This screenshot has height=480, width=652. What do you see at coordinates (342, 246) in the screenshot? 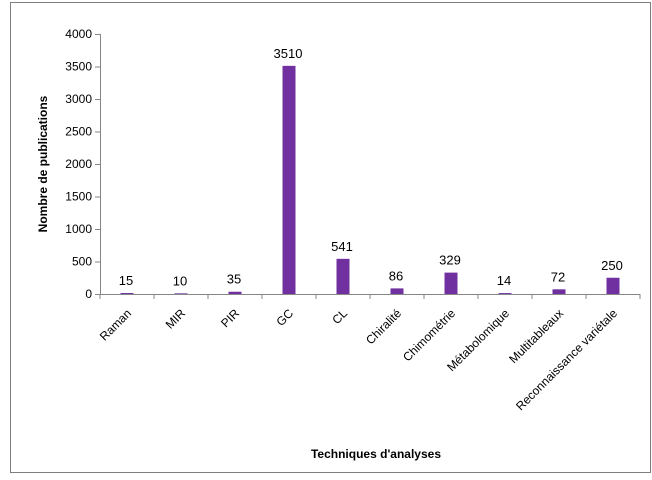
I see `data-label: 541` at bounding box center [342, 246].